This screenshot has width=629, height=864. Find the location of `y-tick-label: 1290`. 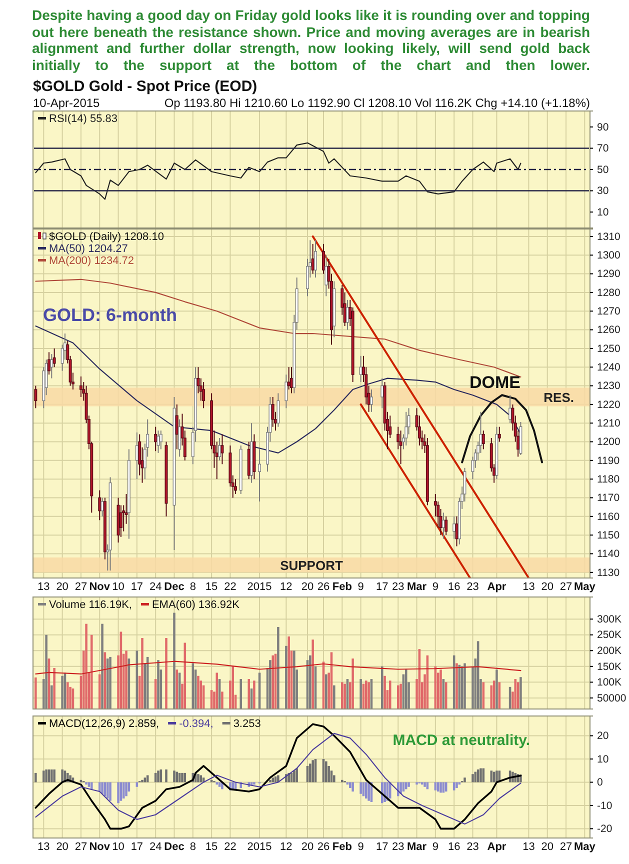

y-tick-label: 1290 is located at coordinates (609, 274).